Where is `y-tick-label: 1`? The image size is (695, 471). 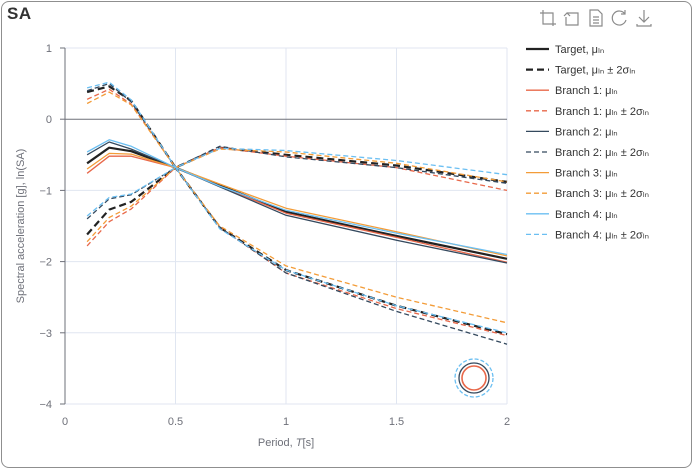
y-tick-label: 1 is located at coordinates (49, 49).